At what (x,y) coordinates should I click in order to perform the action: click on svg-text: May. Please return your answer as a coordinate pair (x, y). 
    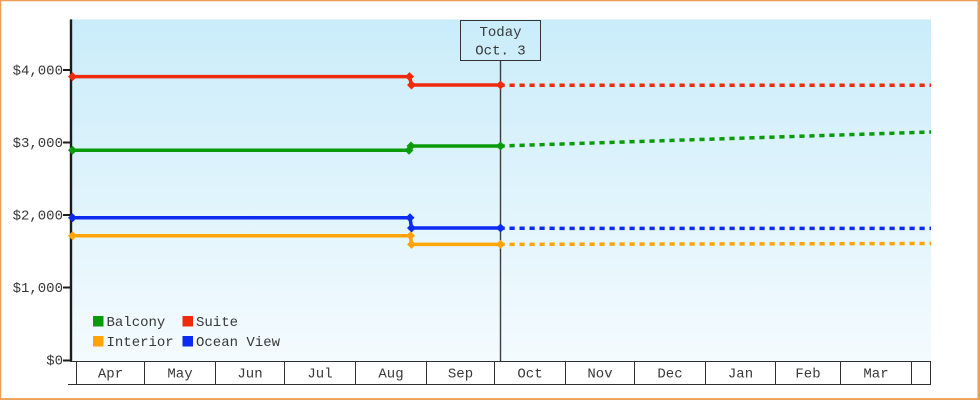
    Looking at the image, I should click on (179, 375).